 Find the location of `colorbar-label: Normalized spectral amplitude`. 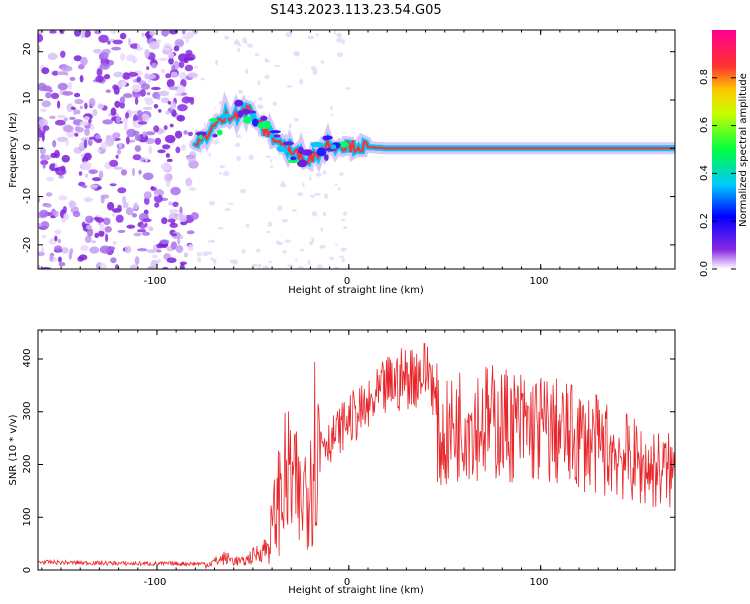

colorbar-label: Normalized spectral amplitude is located at coordinates (743, 150).